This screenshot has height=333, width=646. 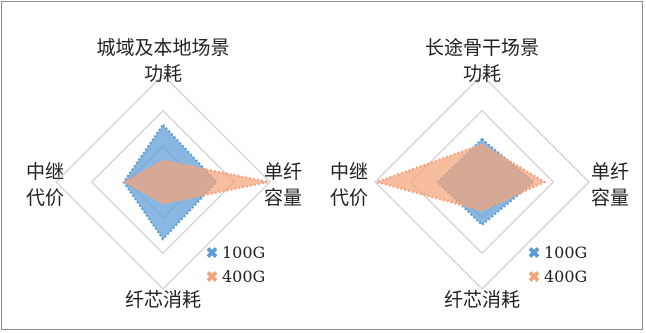 What do you see at coordinates (460, 177) in the screenshot?
I see `radar-2-series-400G` at bounding box center [460, 177].